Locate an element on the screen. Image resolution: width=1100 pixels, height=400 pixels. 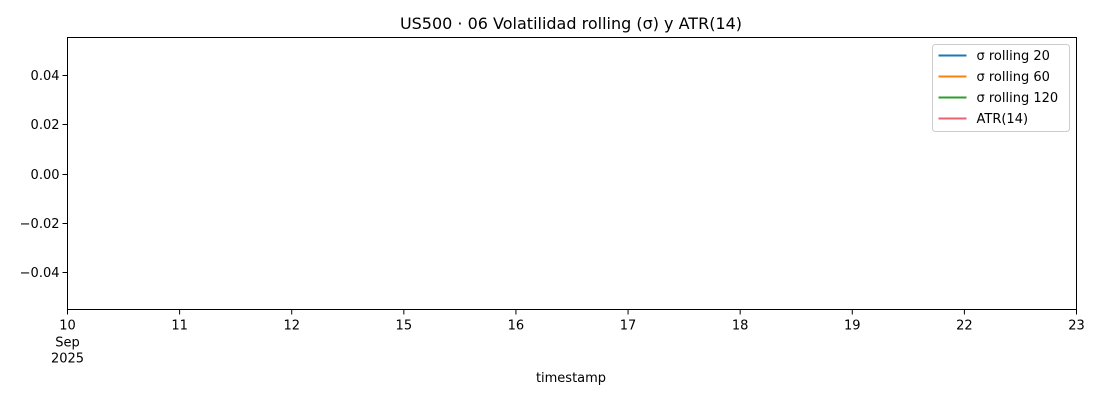
y-tick-label: 0.00 is located at coordinates (45, 175).